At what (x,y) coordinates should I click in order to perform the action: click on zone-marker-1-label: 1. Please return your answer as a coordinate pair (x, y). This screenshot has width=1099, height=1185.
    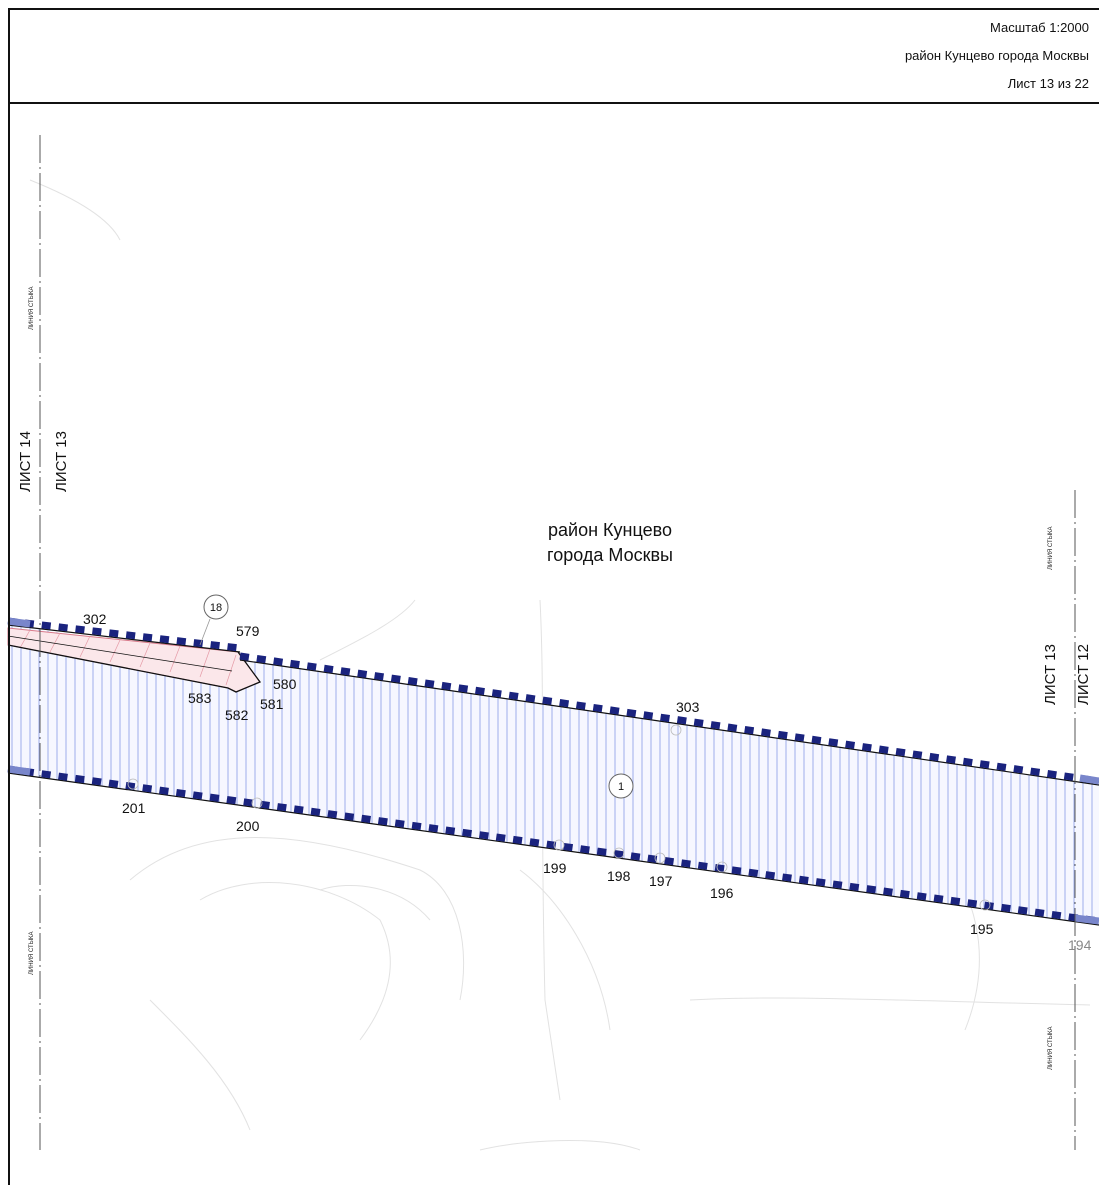
    Looking at the image, I should click on (621, 787).